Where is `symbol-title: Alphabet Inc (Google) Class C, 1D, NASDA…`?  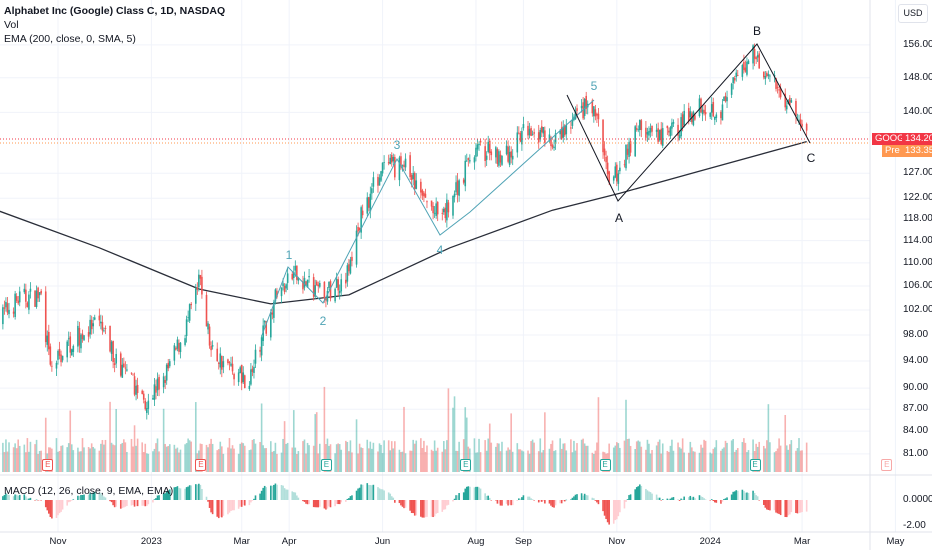
symbol-title: Alphabet Inc (Google) Class C, 1D, NASDA… is located at coordinates (115, 11).